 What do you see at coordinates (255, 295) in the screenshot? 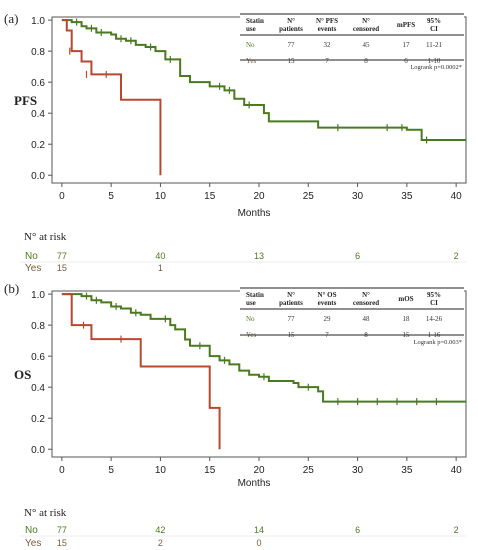
I see `panel-b-table-header: Statin` at bounding box center [255, 295].